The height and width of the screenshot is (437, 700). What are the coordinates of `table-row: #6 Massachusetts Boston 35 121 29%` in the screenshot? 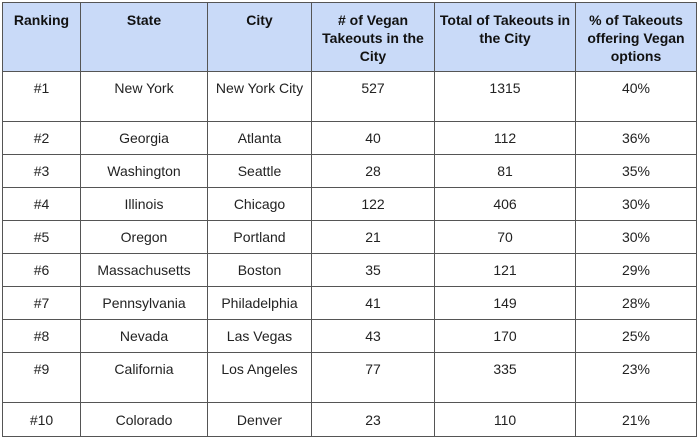 It's located at (349, 270).